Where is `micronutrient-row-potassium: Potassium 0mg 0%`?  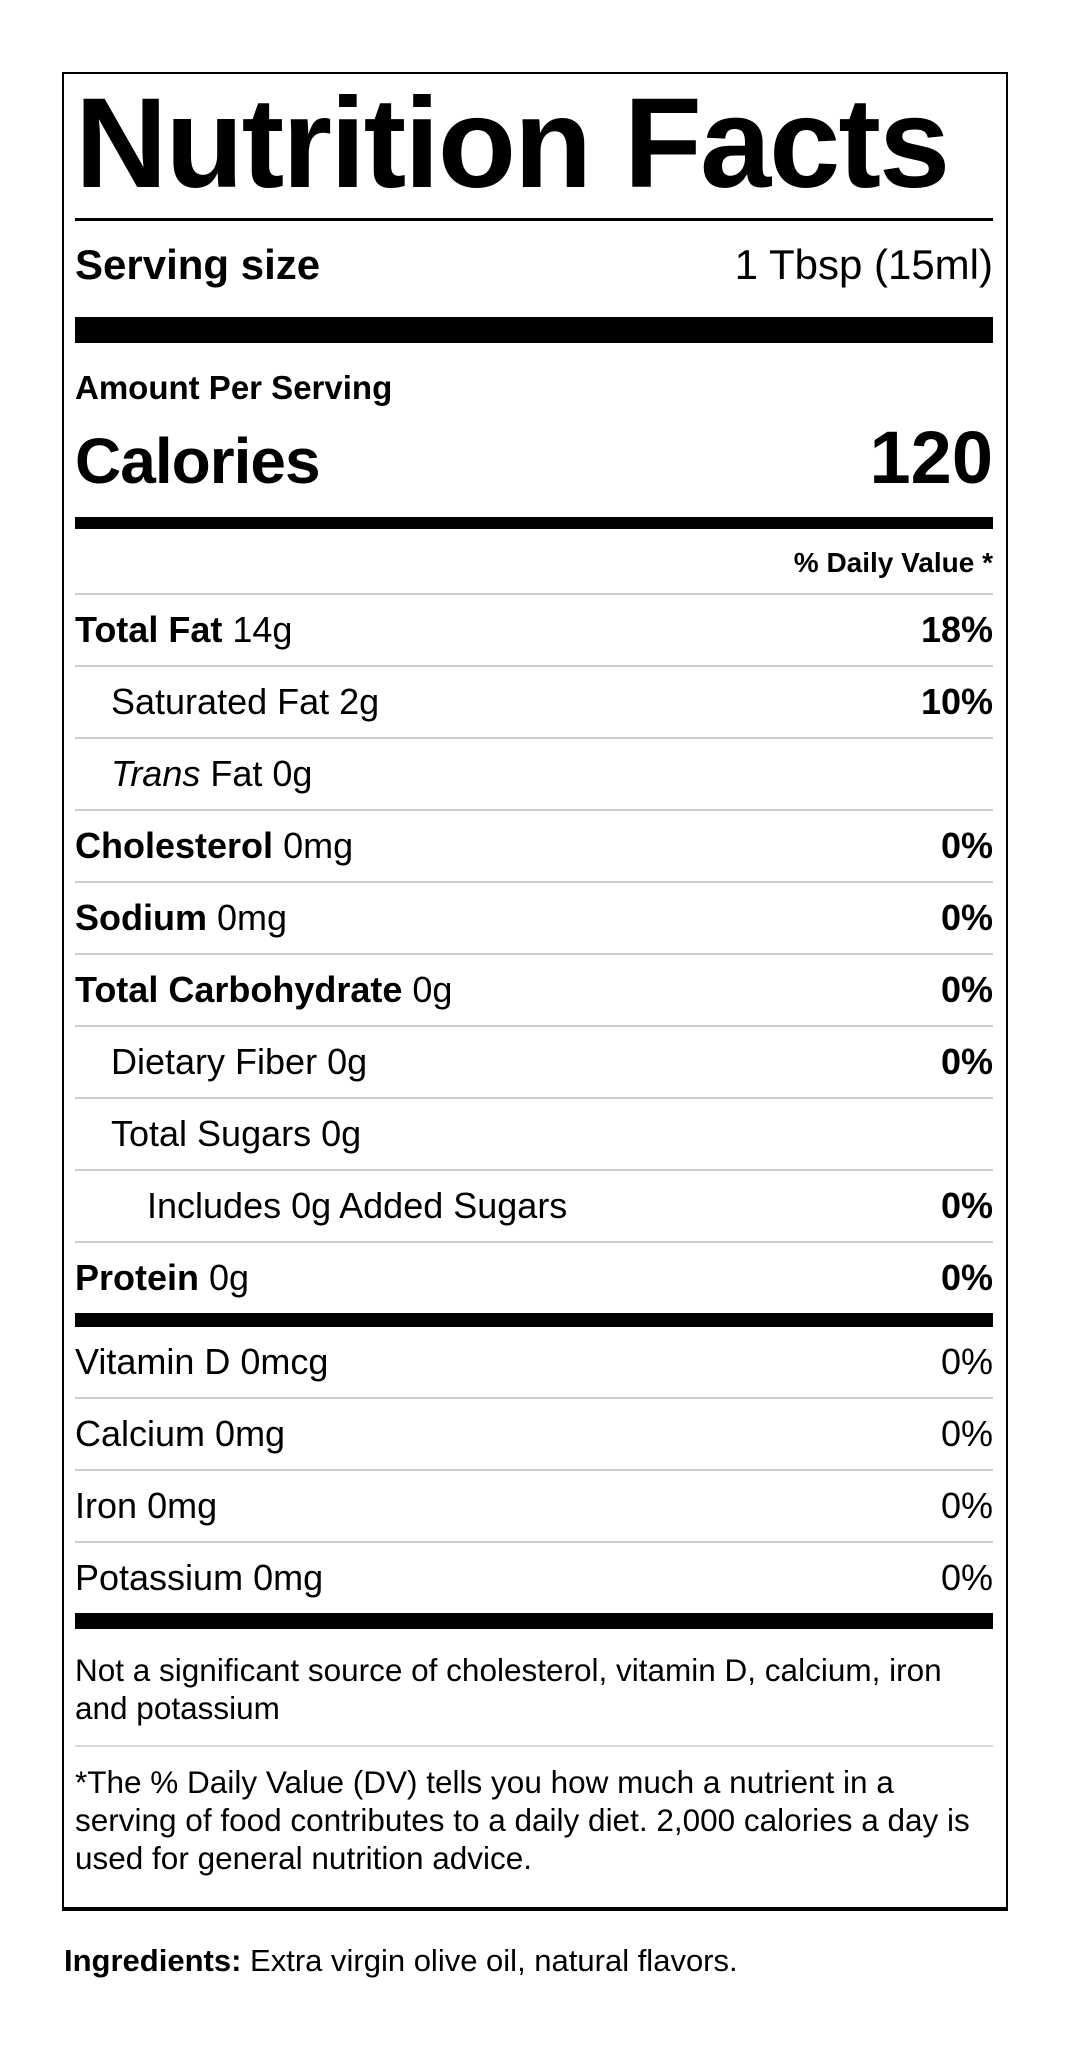 micronutrient-row-potassium: Potassium 0mg 0% is located at coordinates (534, 1578).